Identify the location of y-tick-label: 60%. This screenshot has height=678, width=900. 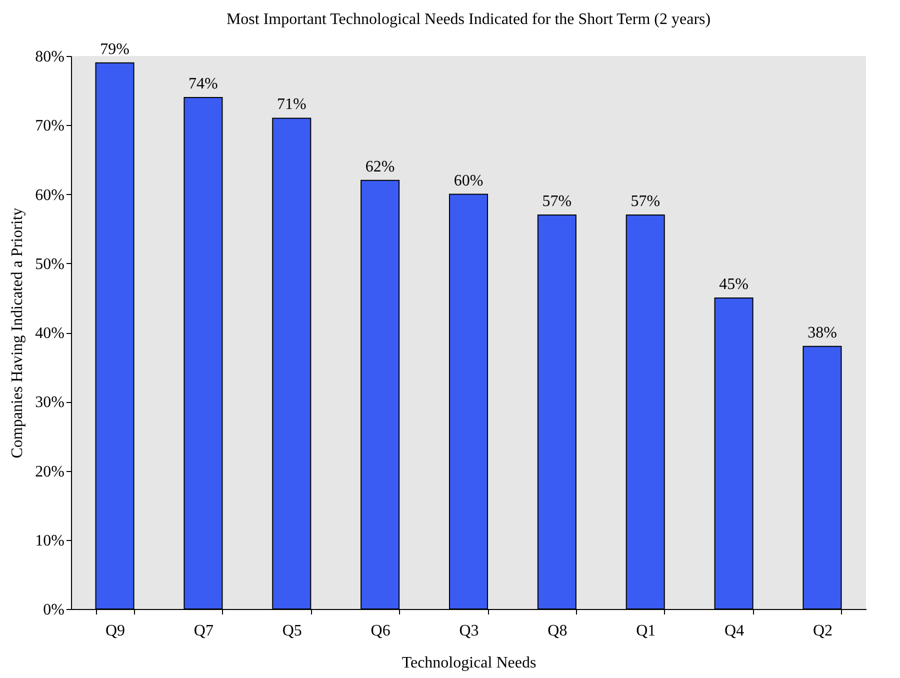
(49, 195).